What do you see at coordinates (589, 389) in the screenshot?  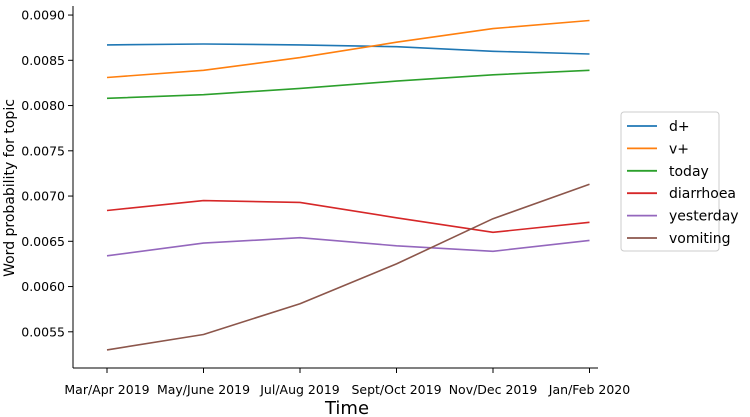 I see `x-tick-label: Jan/Feb 2020` at bounding box center [589, 389].